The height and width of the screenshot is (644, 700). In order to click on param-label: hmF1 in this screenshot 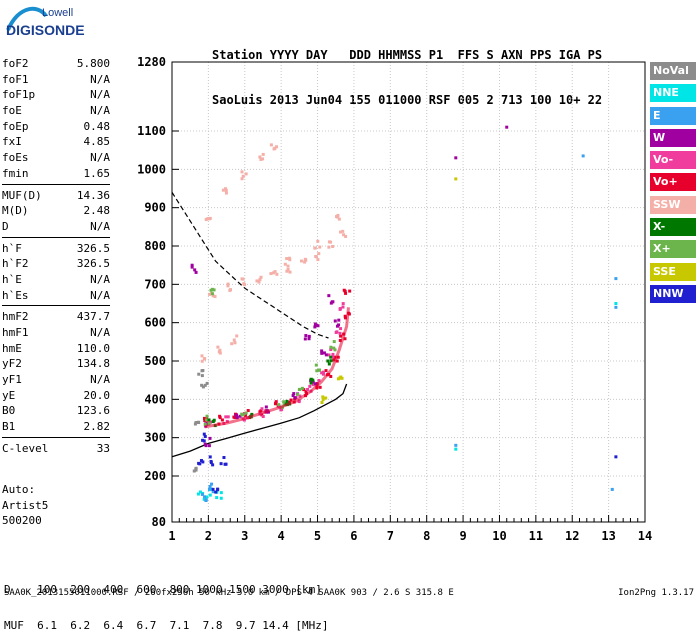, I will do `click(15, 332)`.